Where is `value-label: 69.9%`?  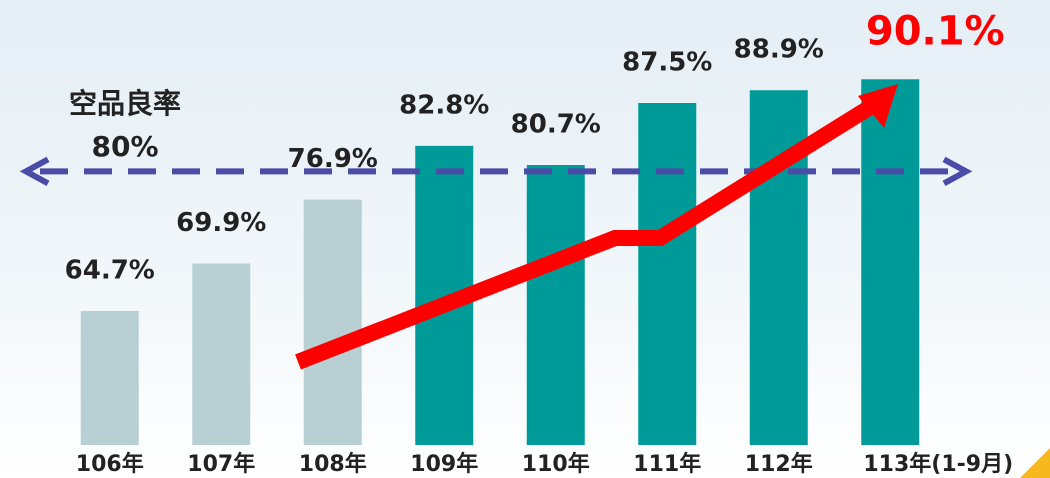
value-label: 69.9% is located at coordinates (221, 223).